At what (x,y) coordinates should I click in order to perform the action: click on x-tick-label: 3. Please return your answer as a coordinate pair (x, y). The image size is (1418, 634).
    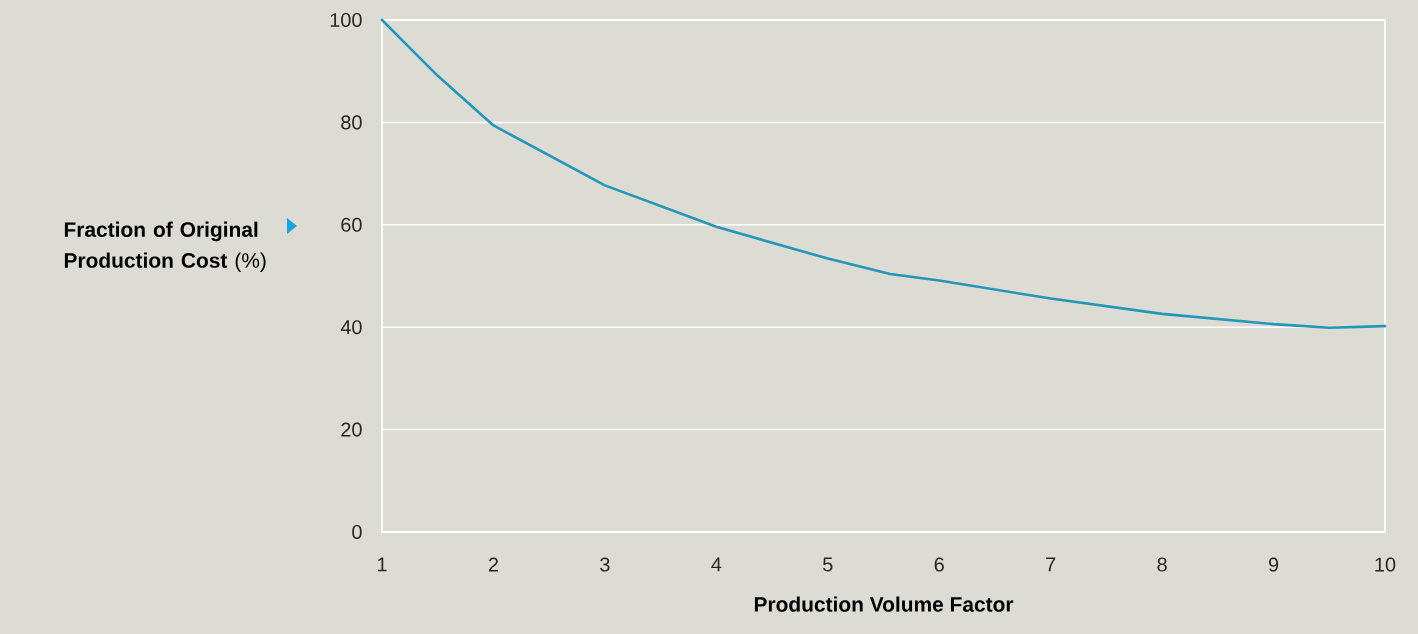
    Looking at the image, I should click on (605, 564).